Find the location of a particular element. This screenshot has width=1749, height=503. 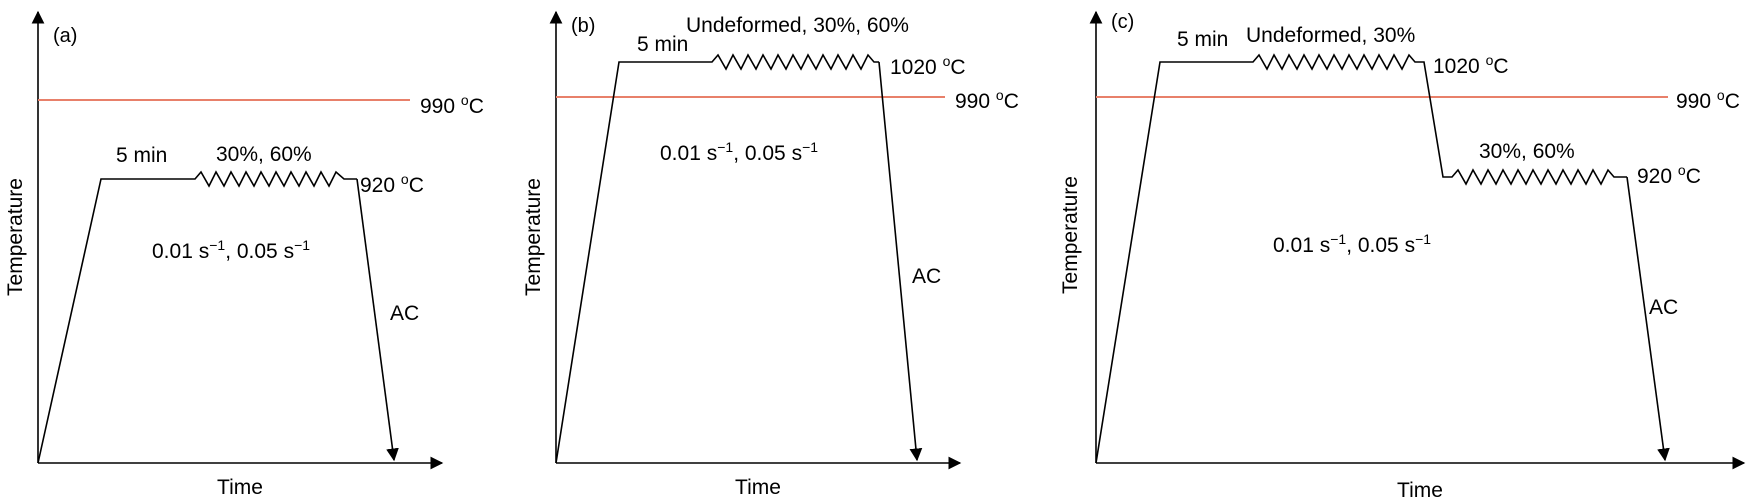

deform-label: Undeformed, 30% is located at coordinates (1330, 35).